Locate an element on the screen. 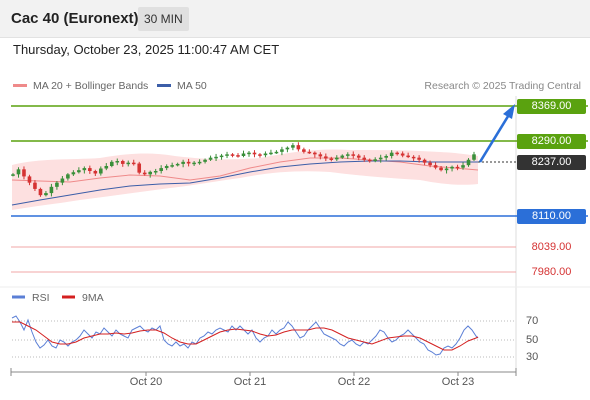  interval-button: 30 MIN is located at coordinates (163, 19).